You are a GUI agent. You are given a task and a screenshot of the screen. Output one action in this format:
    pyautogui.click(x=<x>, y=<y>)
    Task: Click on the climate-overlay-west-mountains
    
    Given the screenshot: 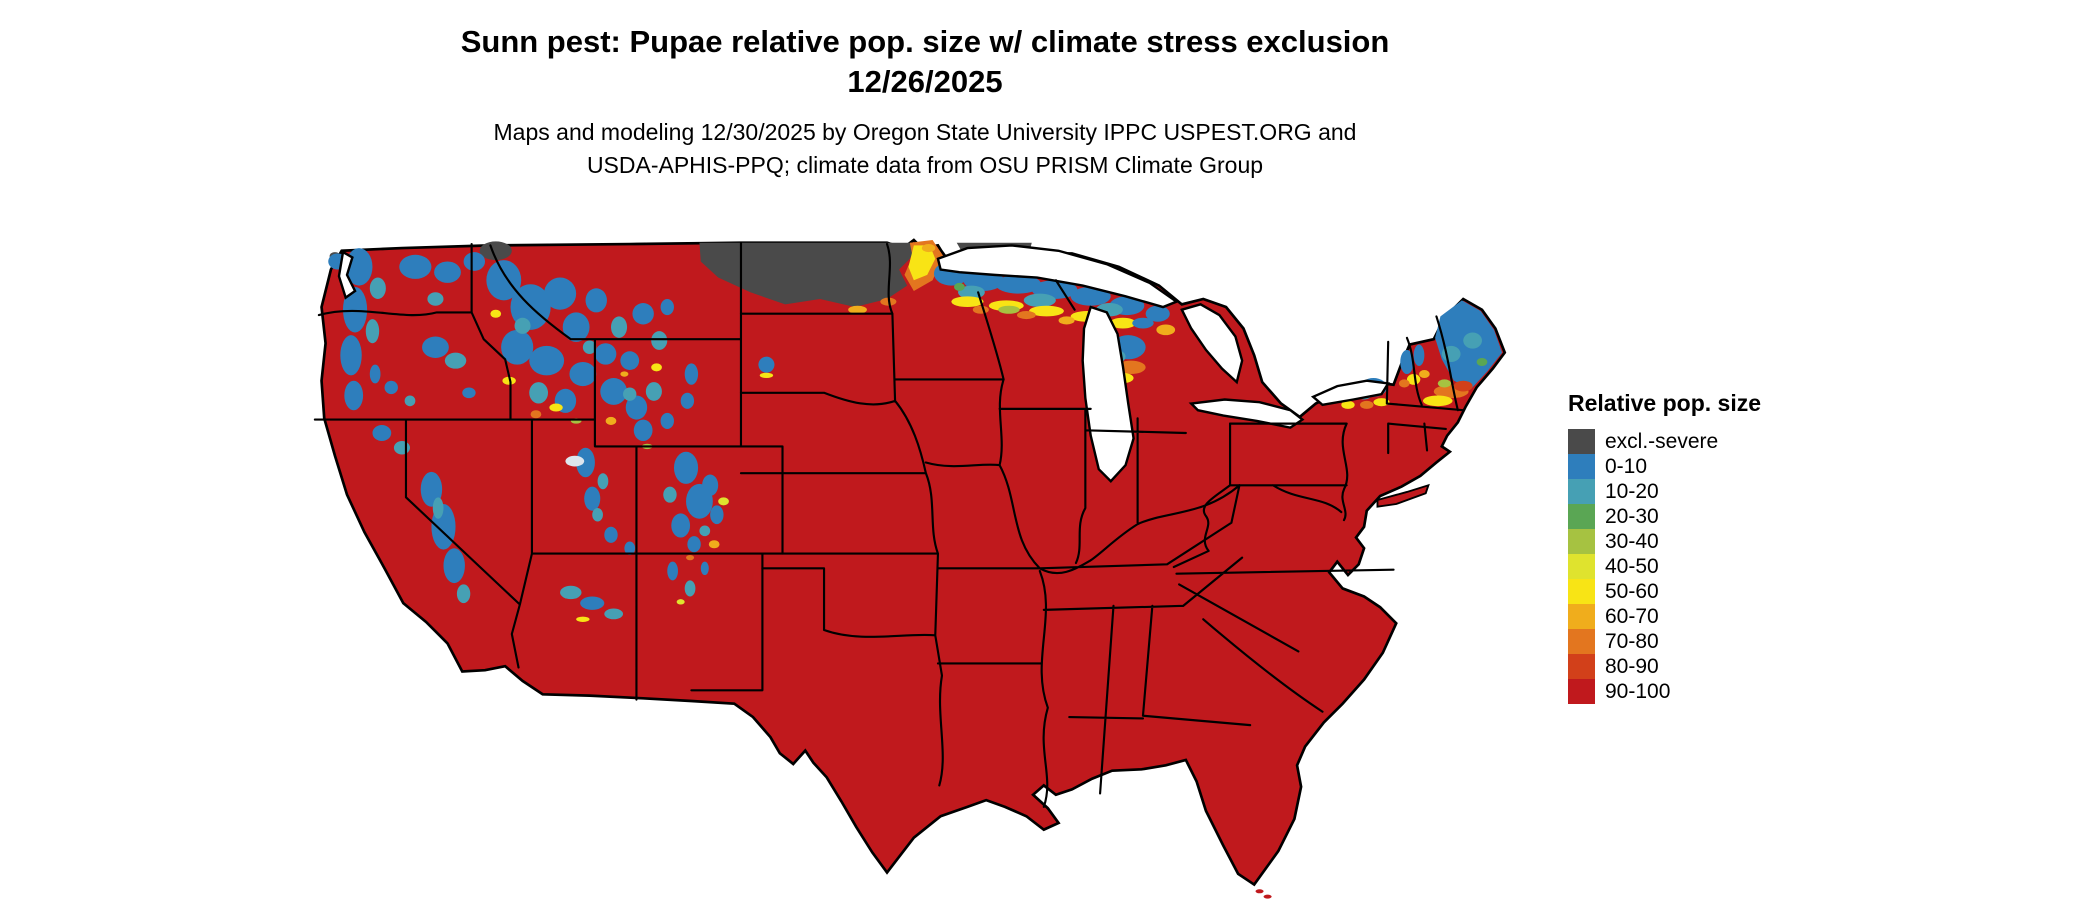 What is the action you would take?
    pyautogui.click(x=551, y=435)
    